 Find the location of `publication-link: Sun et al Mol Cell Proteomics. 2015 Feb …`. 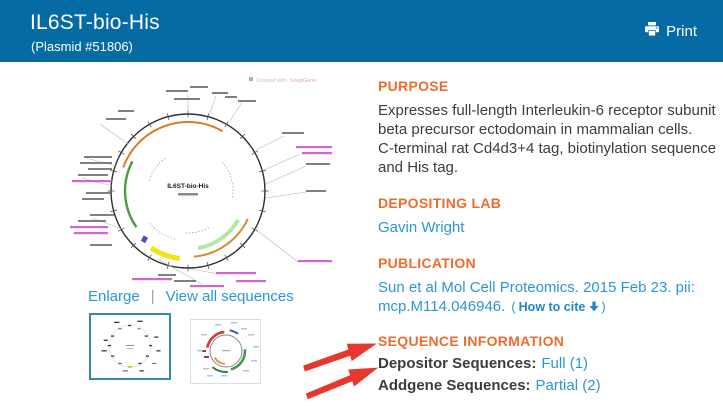

publication-link: Sun et al Mol Cell Proteomics. 2015 Feb … is located at coordinates (536, 287).